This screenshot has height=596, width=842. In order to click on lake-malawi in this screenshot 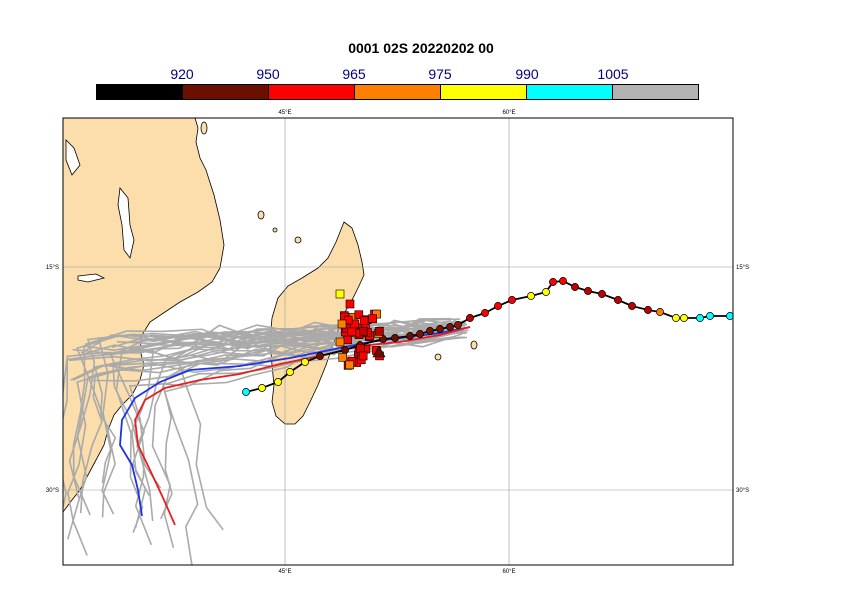, I will do `click(126, 223)`.